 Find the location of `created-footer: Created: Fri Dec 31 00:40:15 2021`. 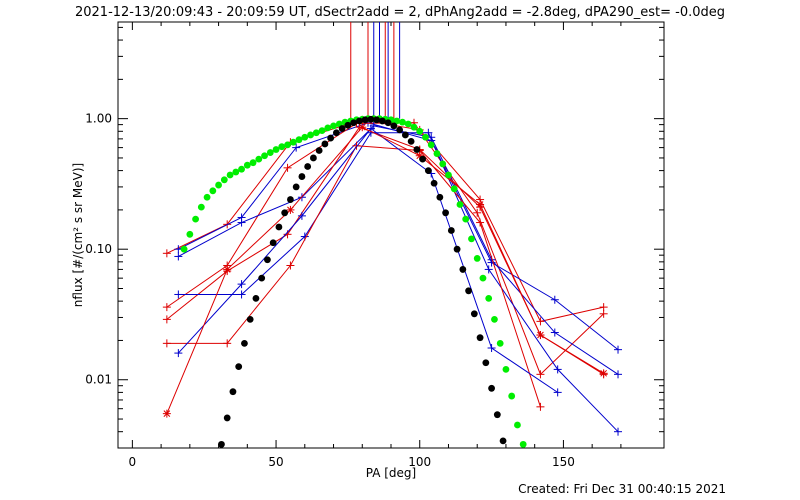

created-footer: Created: Fri Dec 31 00:40:15 2021 is located at coordinates (622, 489).